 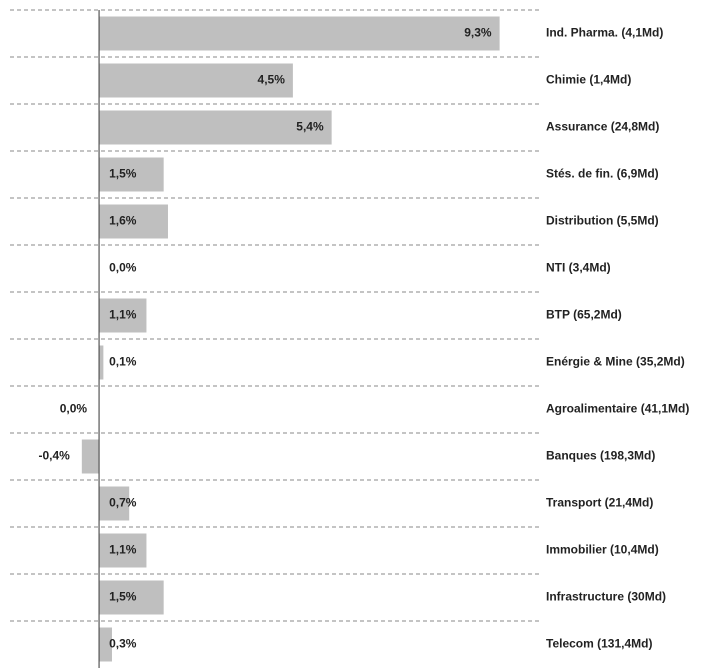 What do you see at coordinates (310, 127) in the screenshot?
I see `value-label: 5,4%` at bounding box center [310, 127].